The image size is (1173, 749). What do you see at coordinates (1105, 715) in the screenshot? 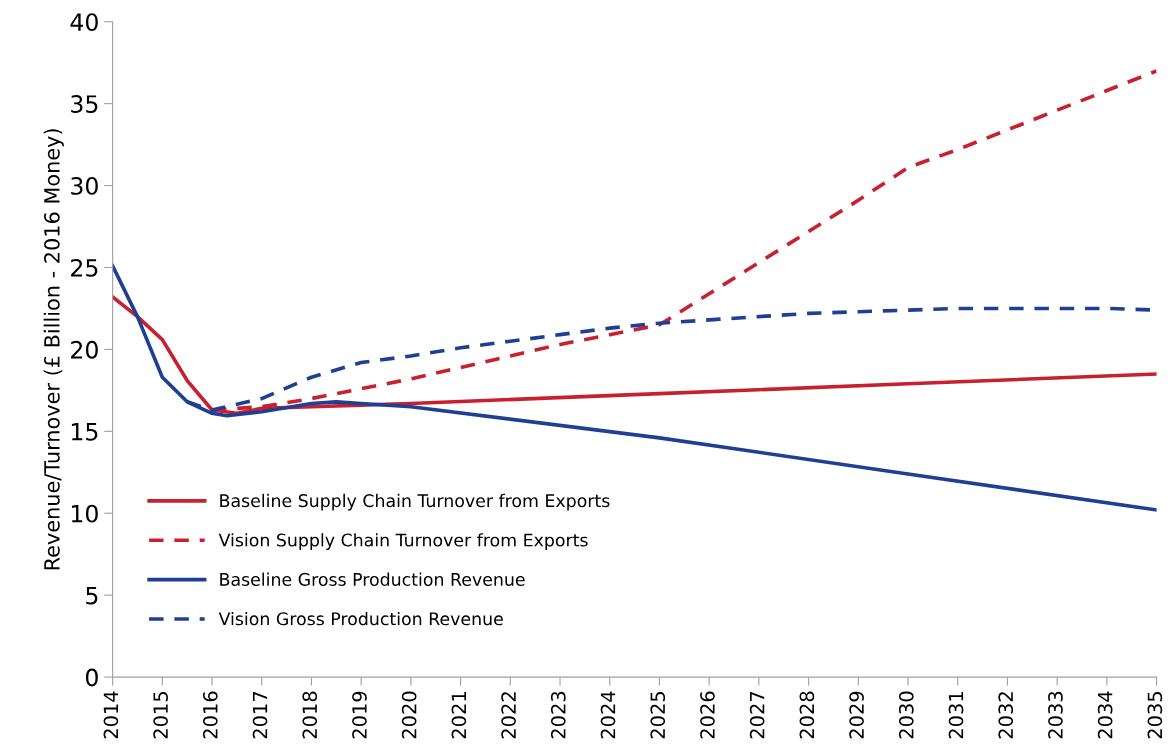
I see `x-tick-label: 2034` at bounding box center [1105, 715].